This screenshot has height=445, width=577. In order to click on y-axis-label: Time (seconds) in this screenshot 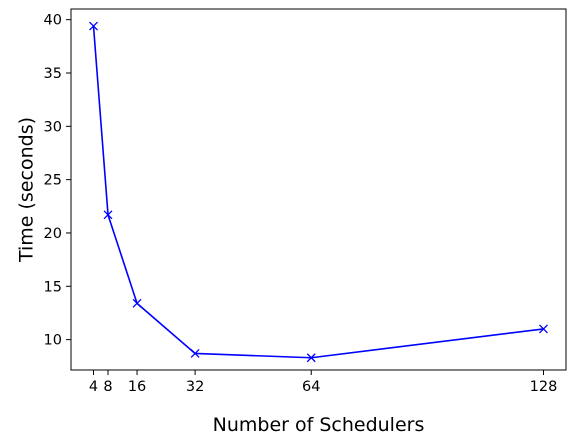, I will do `click(27, 190)`.